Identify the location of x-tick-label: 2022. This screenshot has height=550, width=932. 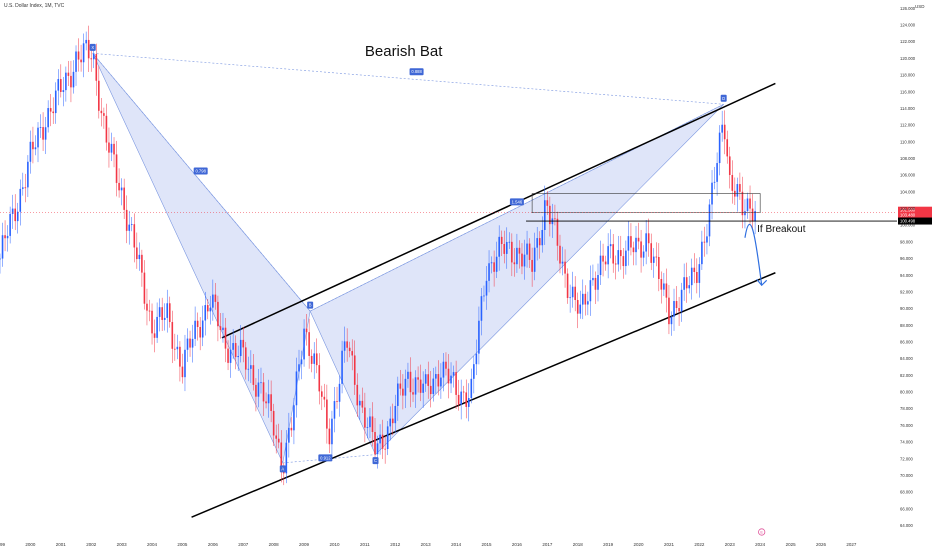
(699, 544).